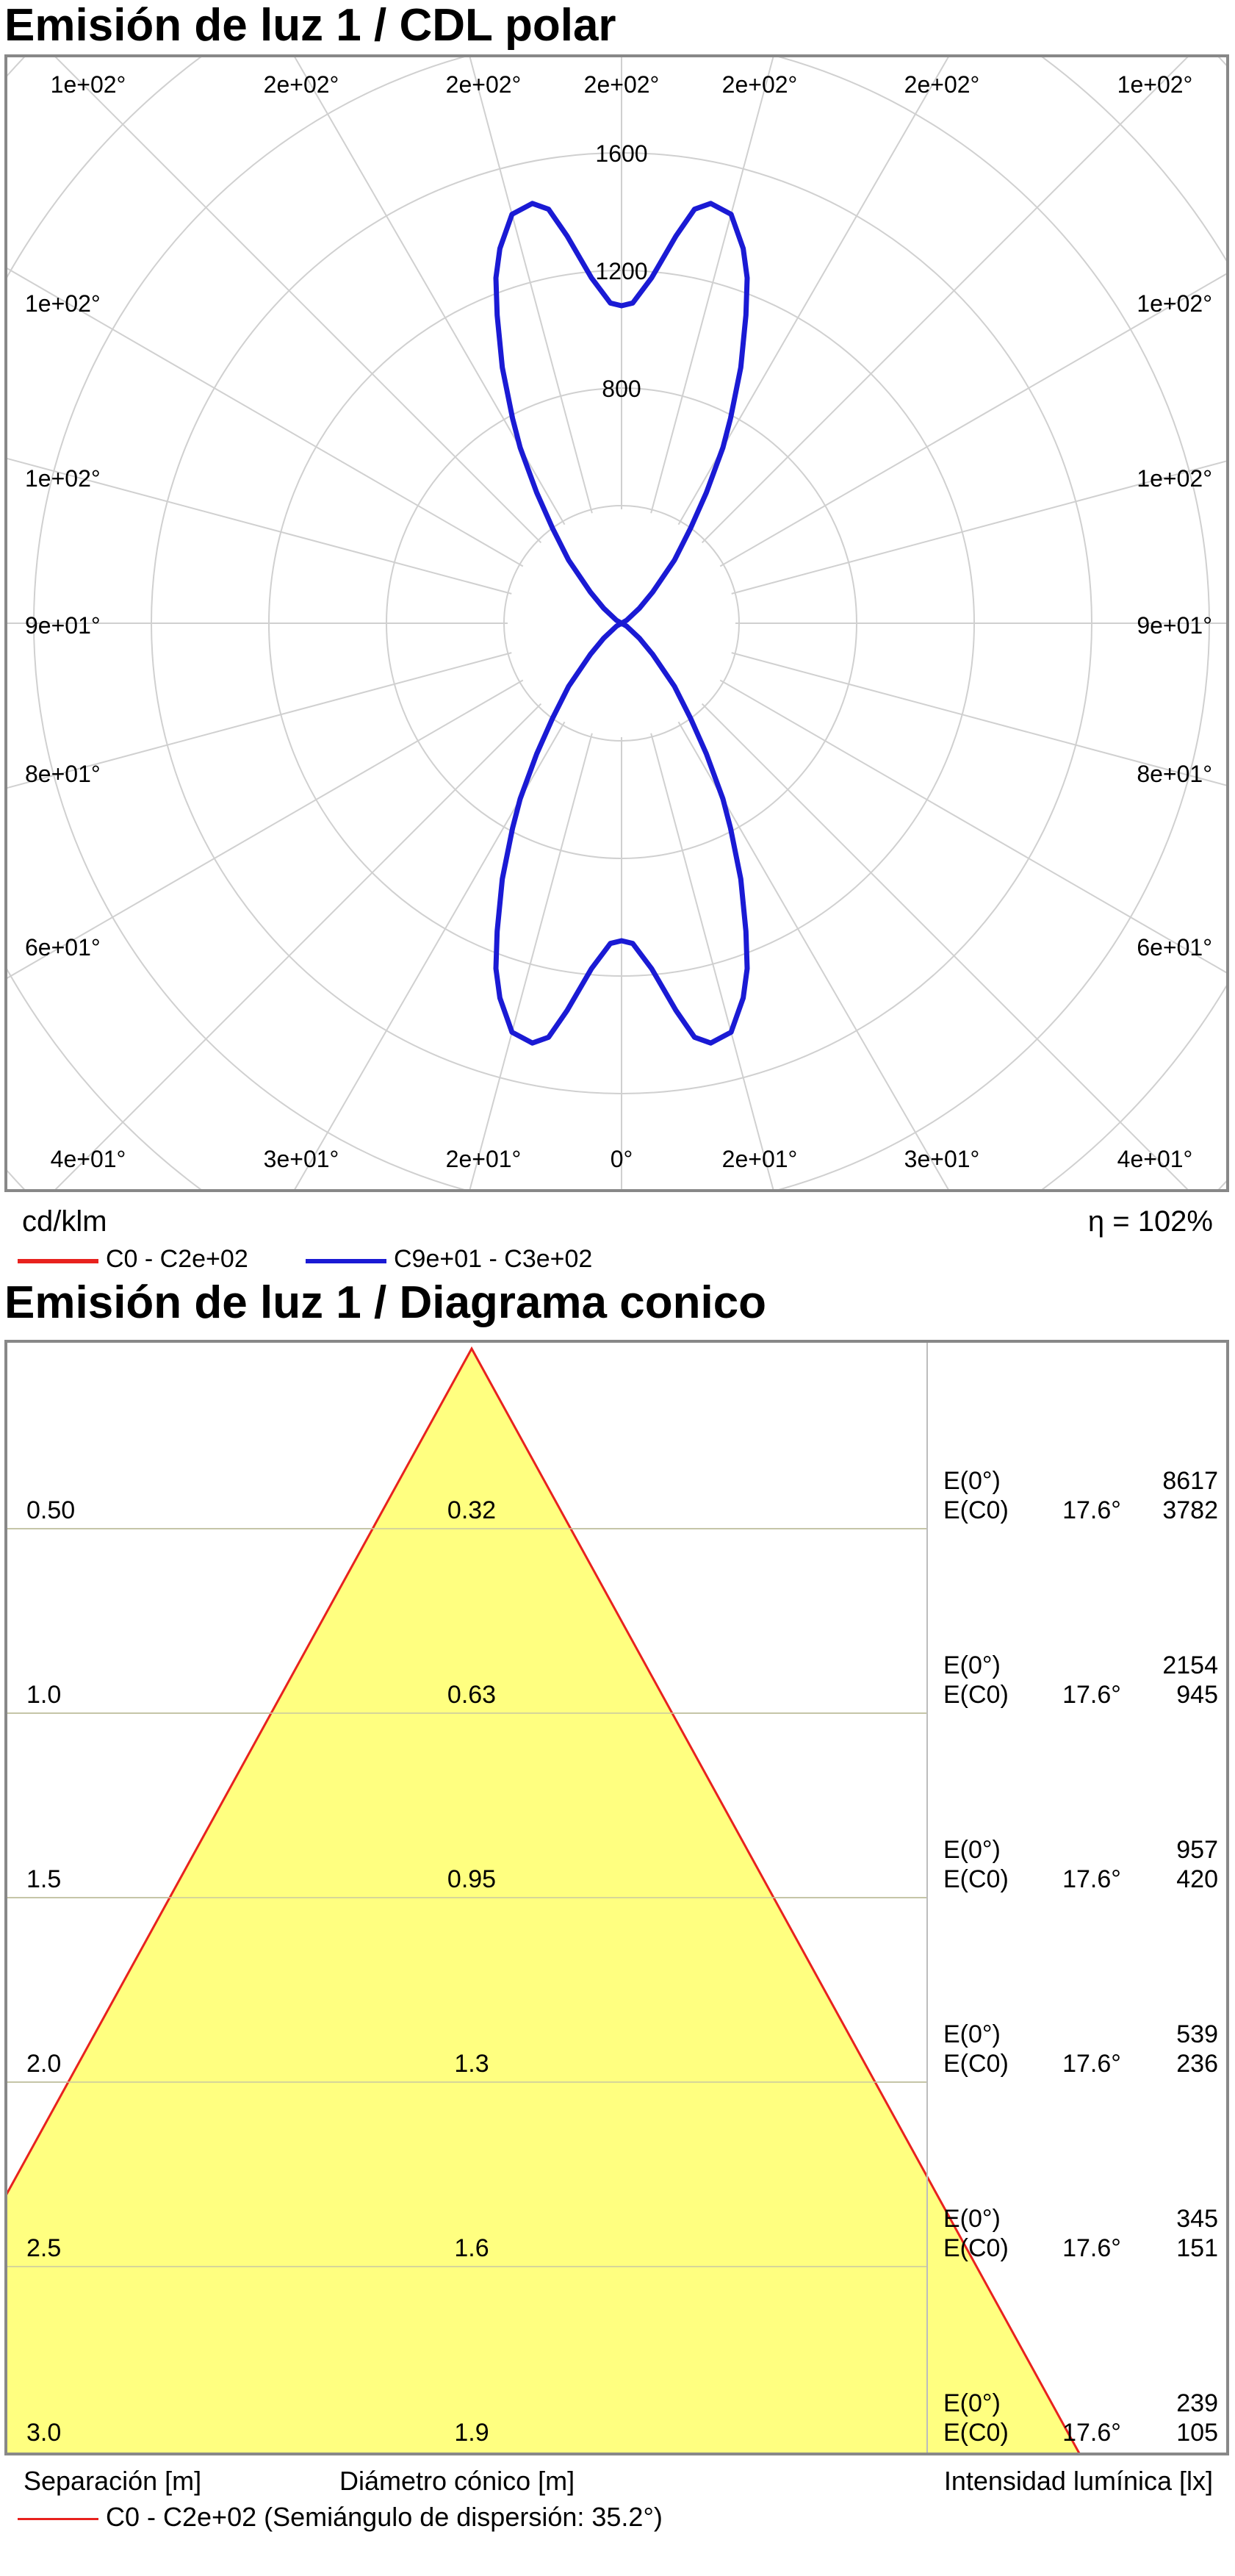 This screenshot has width=1235, height=2576. Describe the element at coordinates (471, 2064) in the screenshot. I see `cone-diameter-label: 1.3` at that location.